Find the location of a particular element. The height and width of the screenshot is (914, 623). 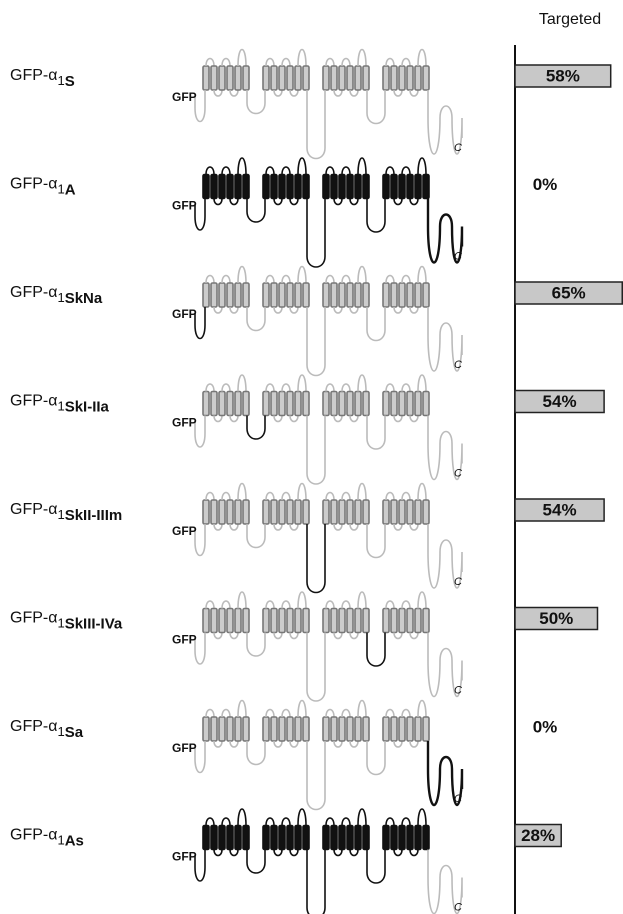

row-label: GFP-α1Sa is located at coordinates (47, 729).